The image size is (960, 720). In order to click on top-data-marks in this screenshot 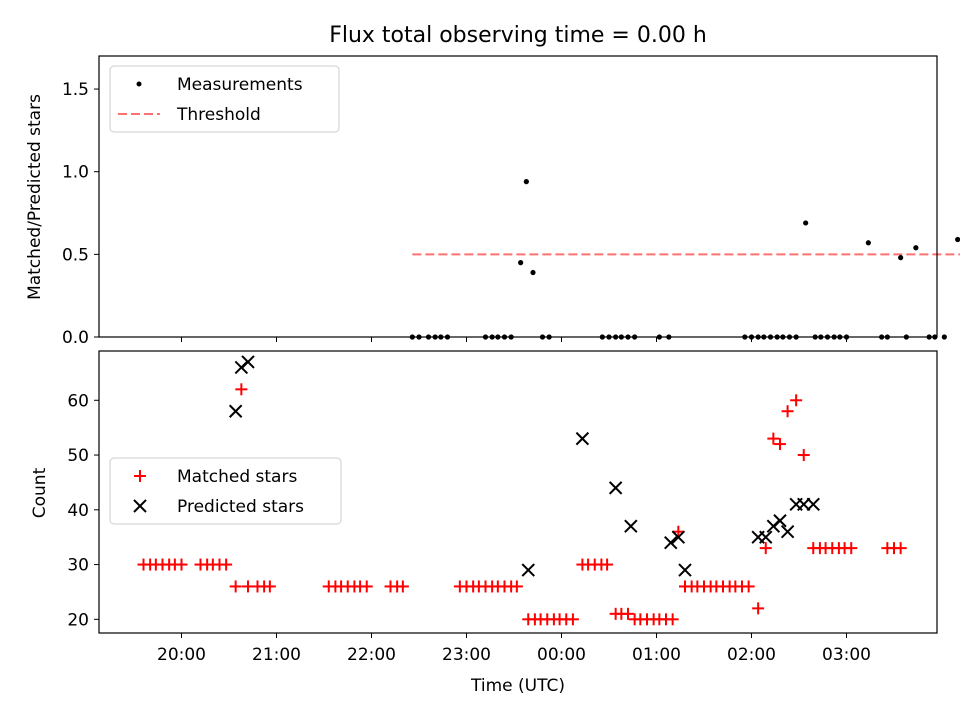, I will do `click(684, 259)`.